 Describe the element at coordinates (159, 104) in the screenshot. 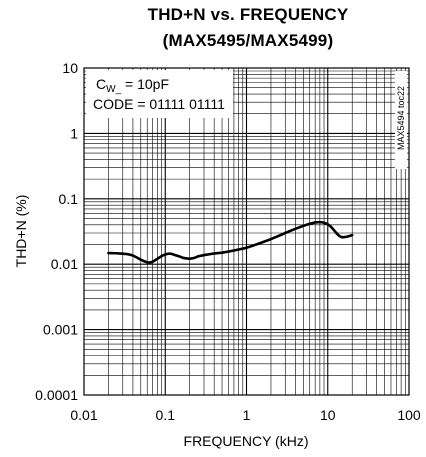

I see `annotation-line2: CODE = 01111 01111` at that location.